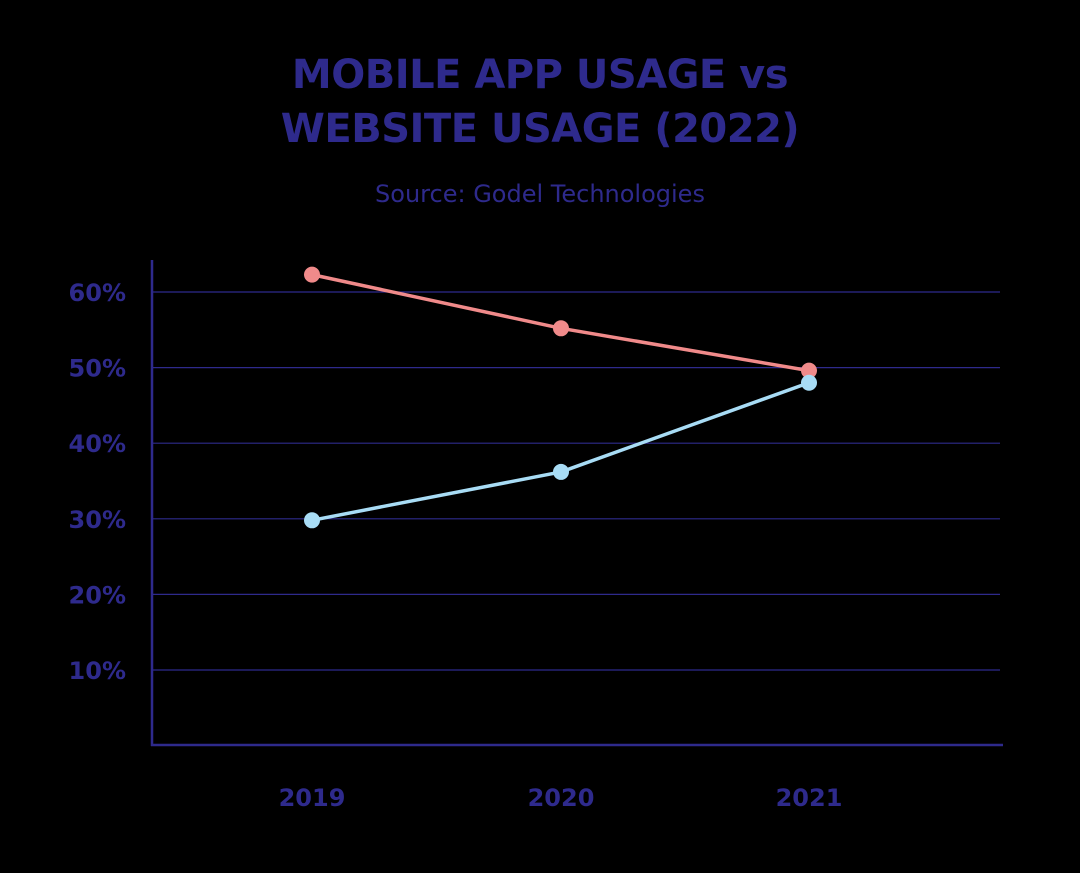  I want to click on y-tick-label-40: 40%, so click(97, 444).